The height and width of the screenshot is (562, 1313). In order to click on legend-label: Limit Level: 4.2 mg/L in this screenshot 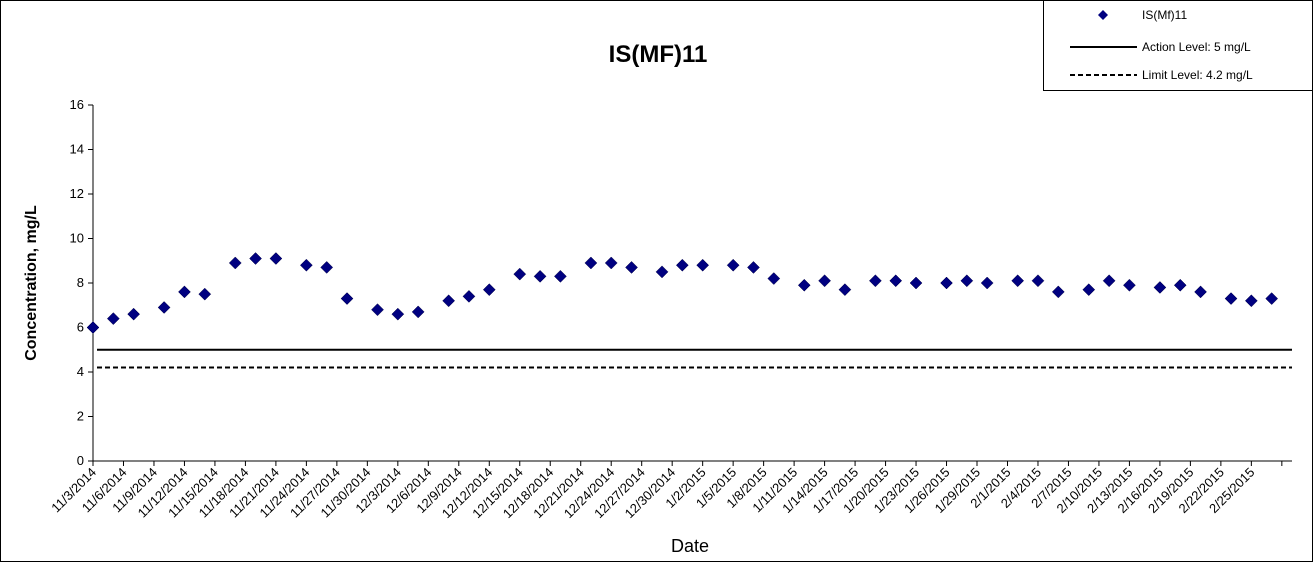, I will do `click(1197, 75)`.